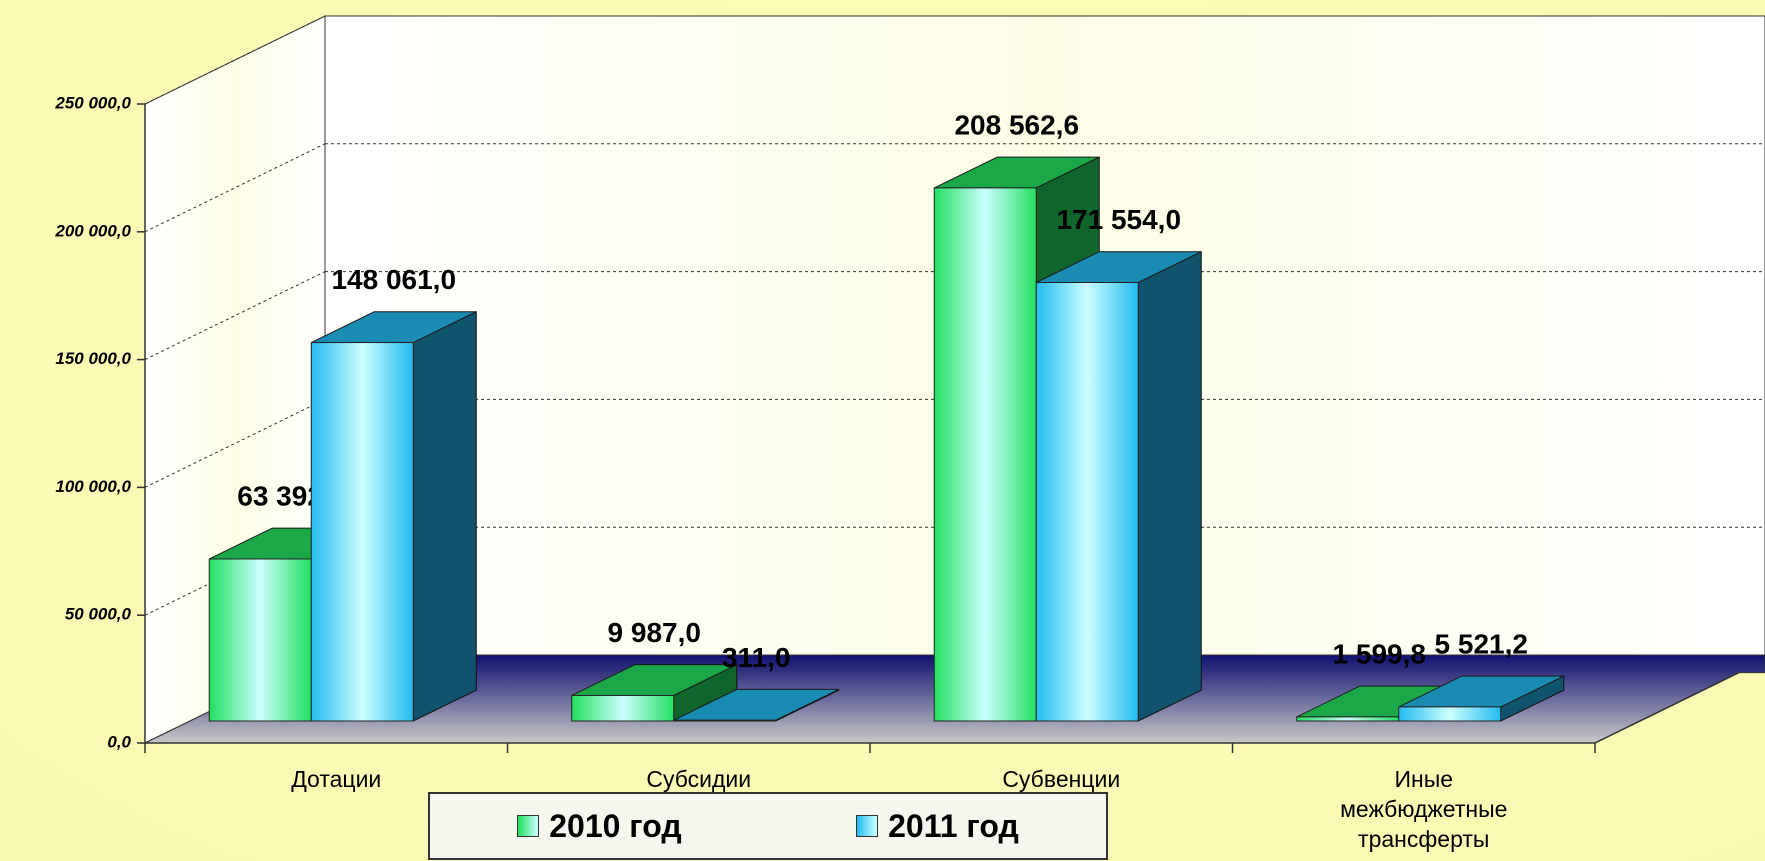 The image size is (1765, 861). What do you see at coordinates (393, 279) in the screenshot?
I see `data-label: 148 061,0` at bounding box center [393, 279].